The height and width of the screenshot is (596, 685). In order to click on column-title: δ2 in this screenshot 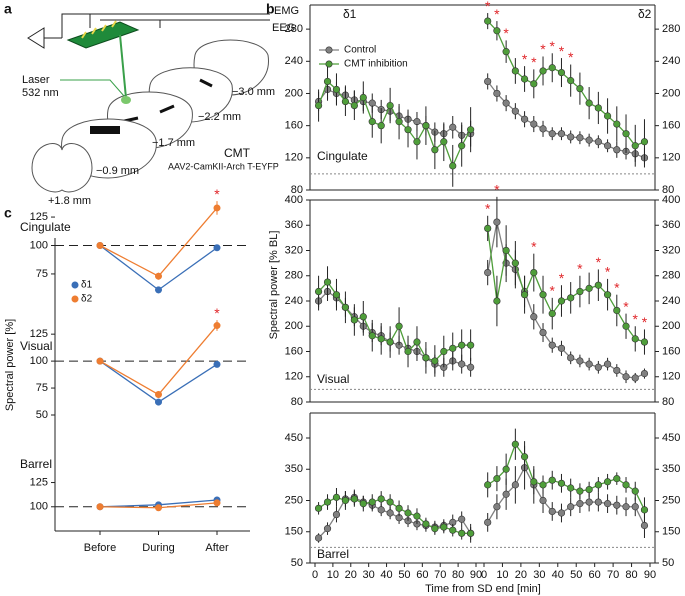, I will do `click(645, 14)`.